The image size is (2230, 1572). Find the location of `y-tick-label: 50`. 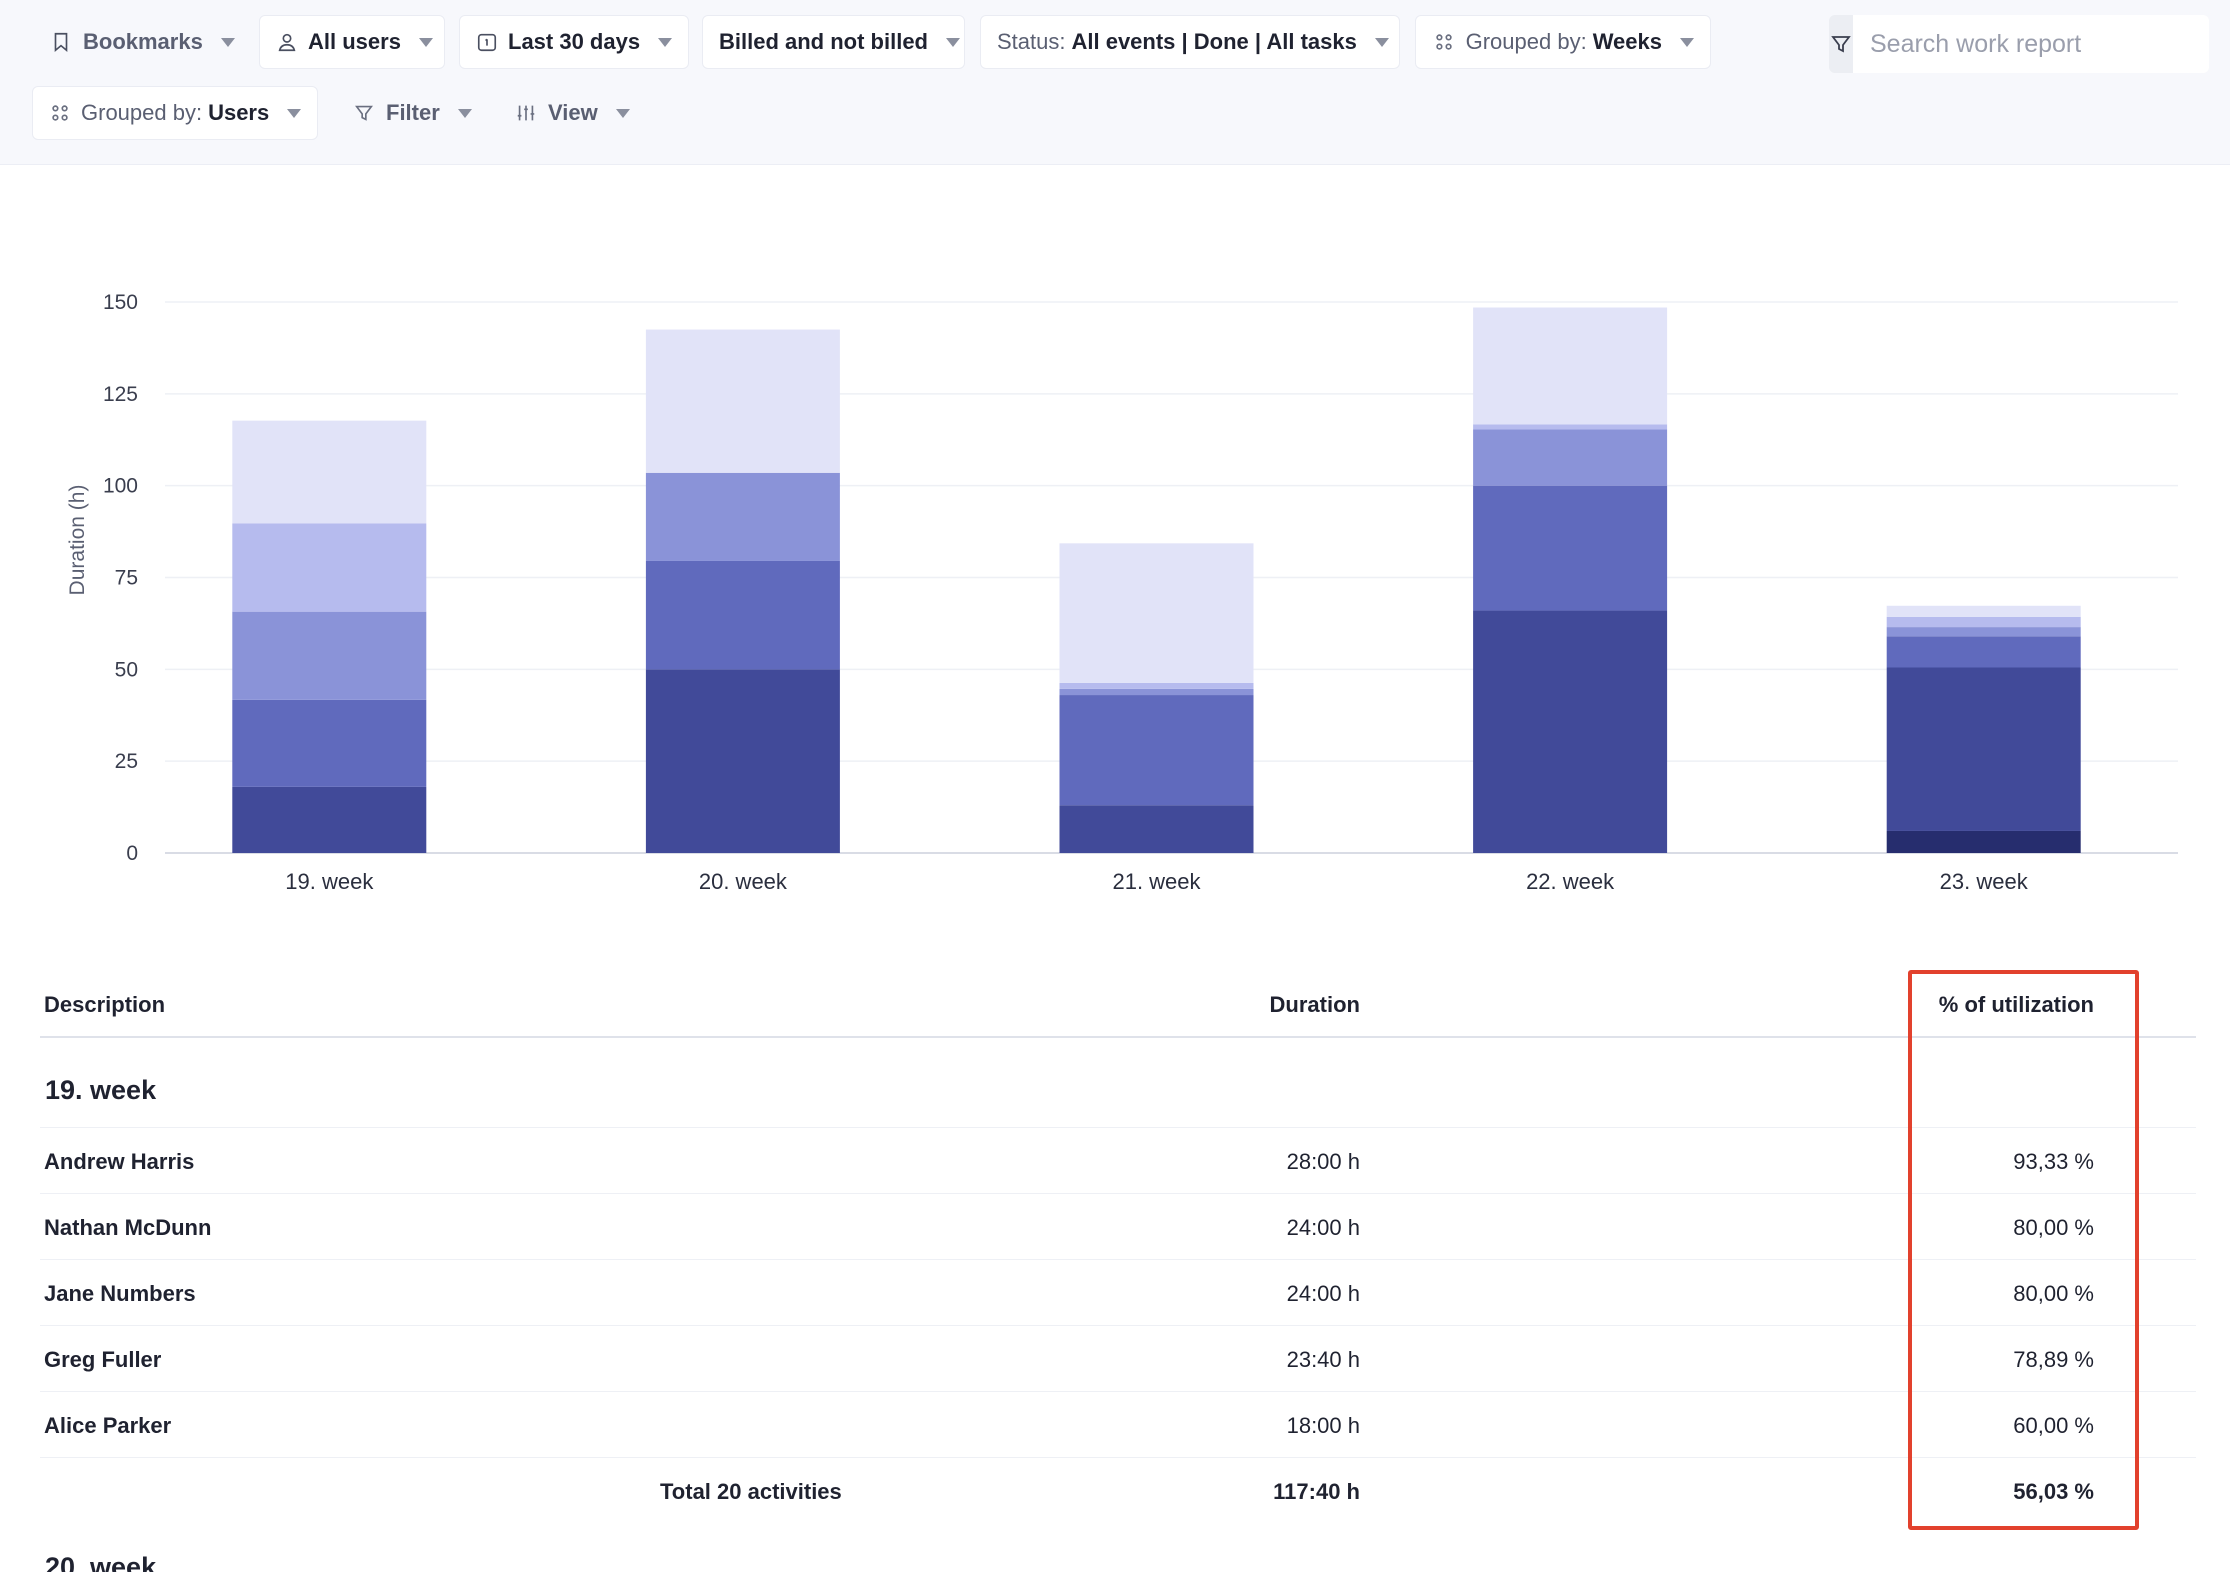

y-tick-label: 50 is located at coordinates (126, 669).